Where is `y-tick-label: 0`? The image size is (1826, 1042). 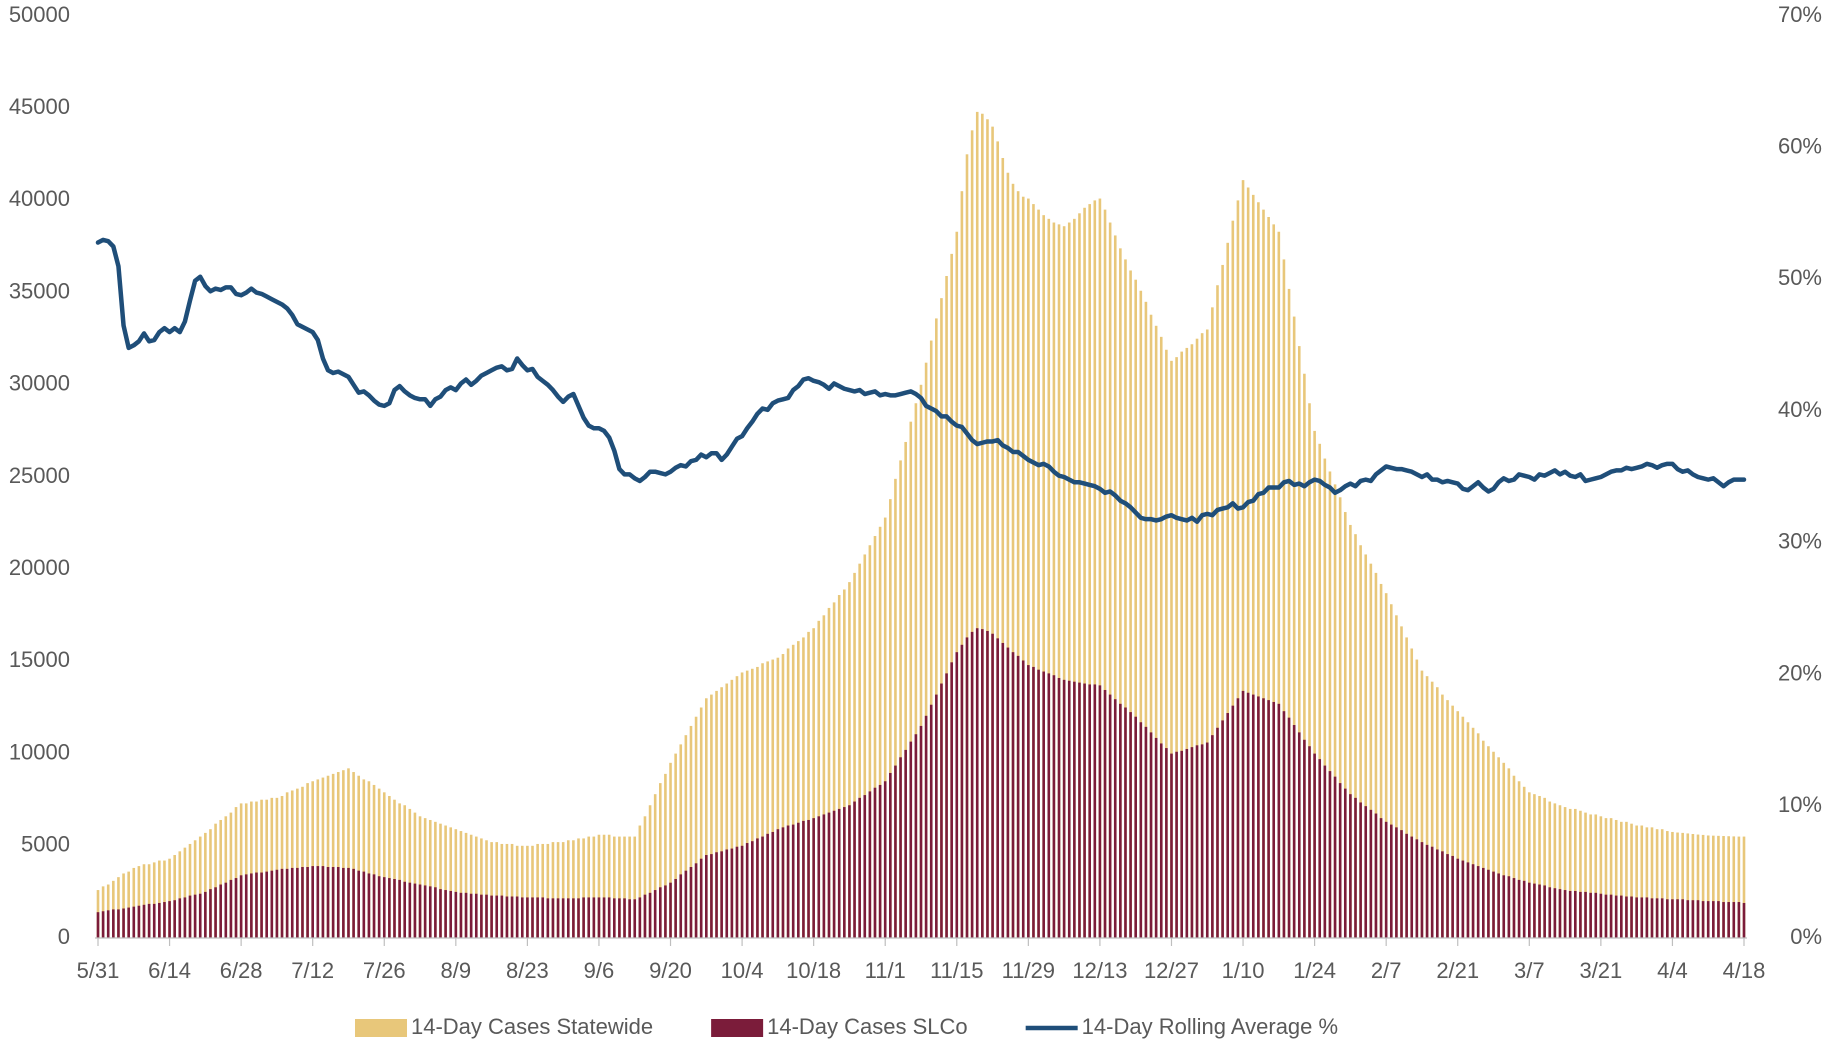 y-tick-label: 0 is located at coordinates (64, 936).